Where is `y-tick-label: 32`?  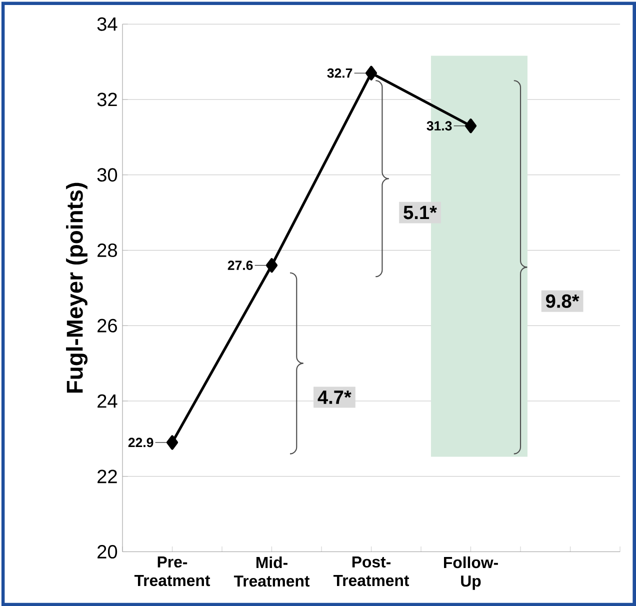 y-tick-label: 32 is located at coordinates (107, 99).